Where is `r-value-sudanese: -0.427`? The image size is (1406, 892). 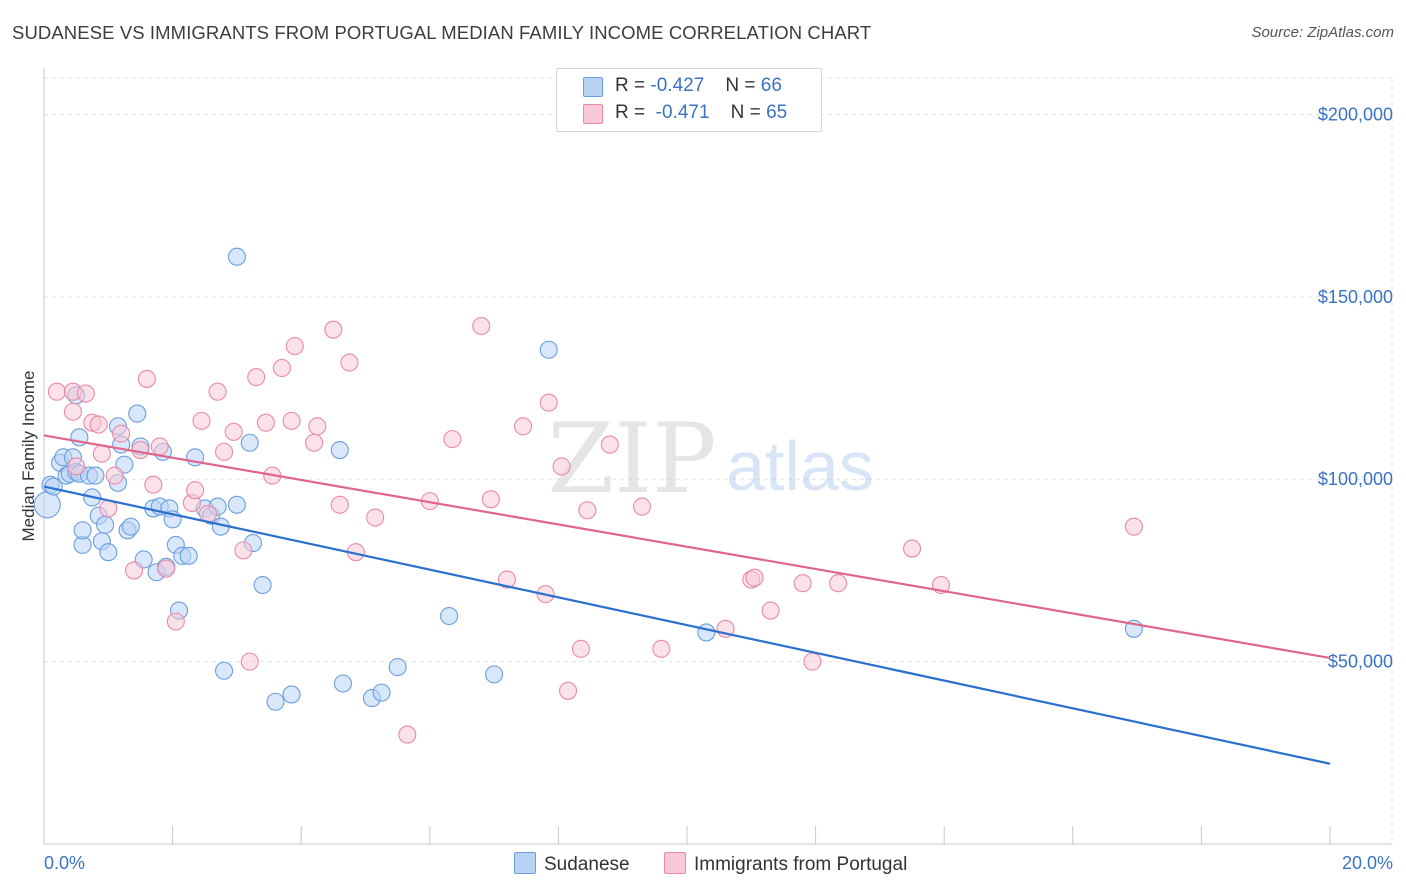
r-value-sudanese: -0.427 is located at coordinates (677, 85).